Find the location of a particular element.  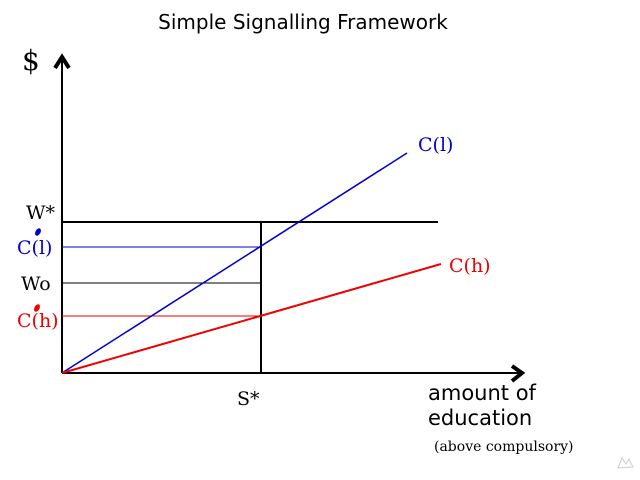

s-star-label: S* is located at coordinates (248, 399).